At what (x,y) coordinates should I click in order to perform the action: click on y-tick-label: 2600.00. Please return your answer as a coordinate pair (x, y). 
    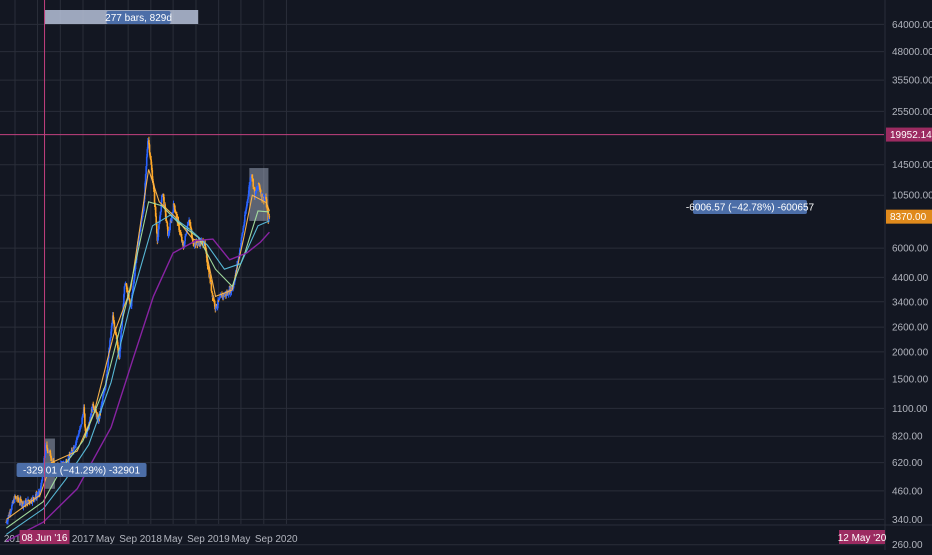
    Looking at the image, I should click on (910, 328).